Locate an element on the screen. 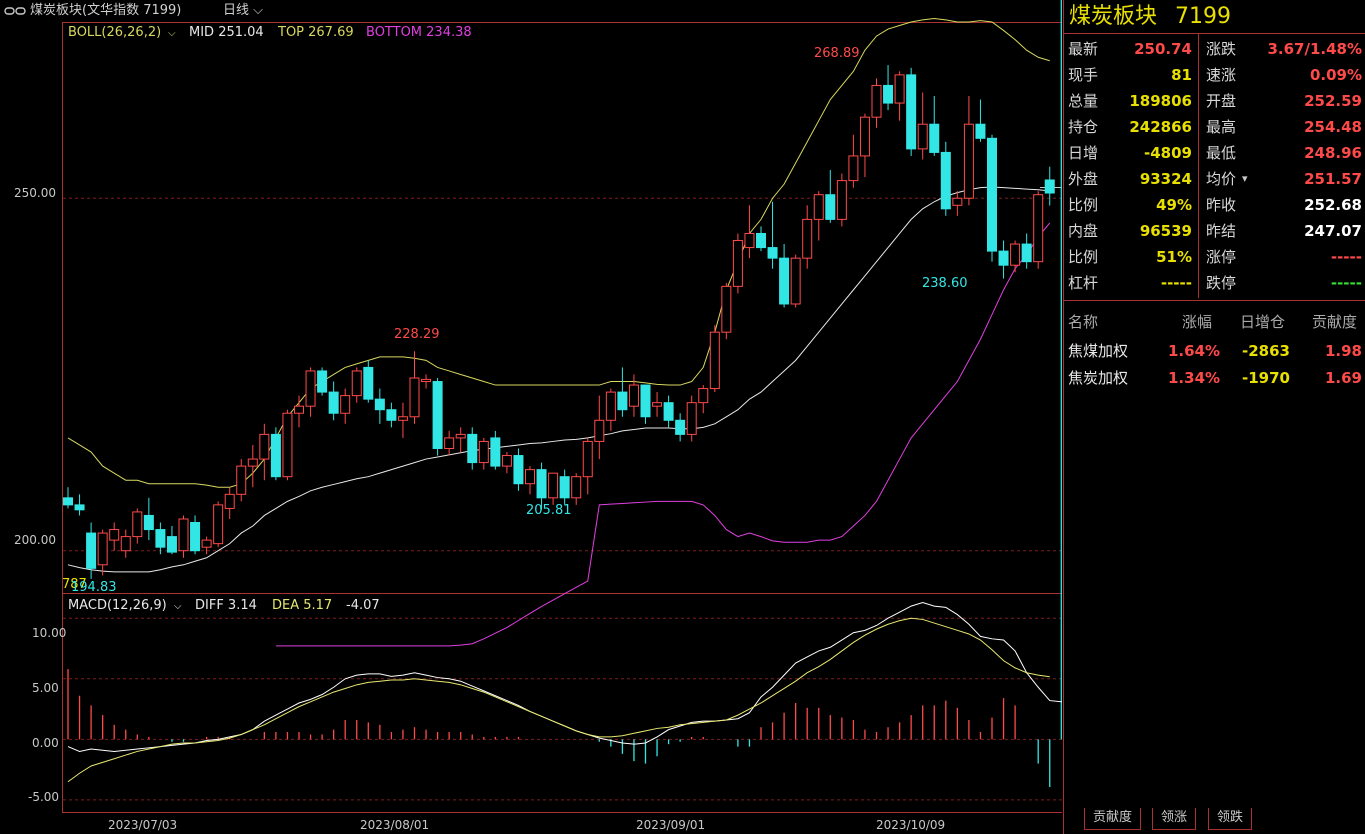 This screenshot has width=1365, height=834. quote-row: 持仓 242866 is located at coordinates (1128, 127).